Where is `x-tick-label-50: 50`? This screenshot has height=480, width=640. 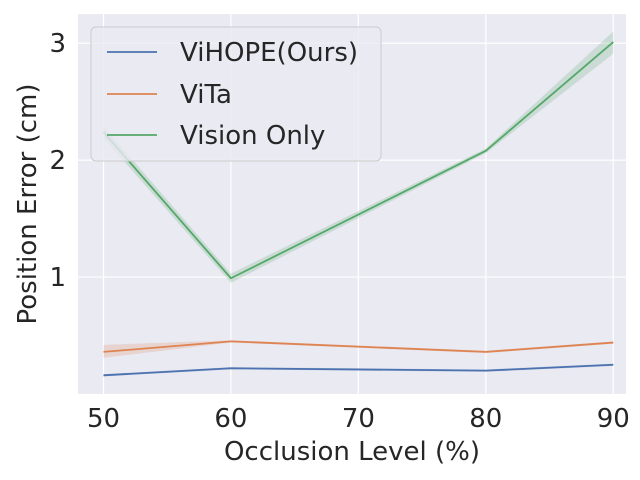 x-tick-label-50: 50 is located at coordinates (103, 419).